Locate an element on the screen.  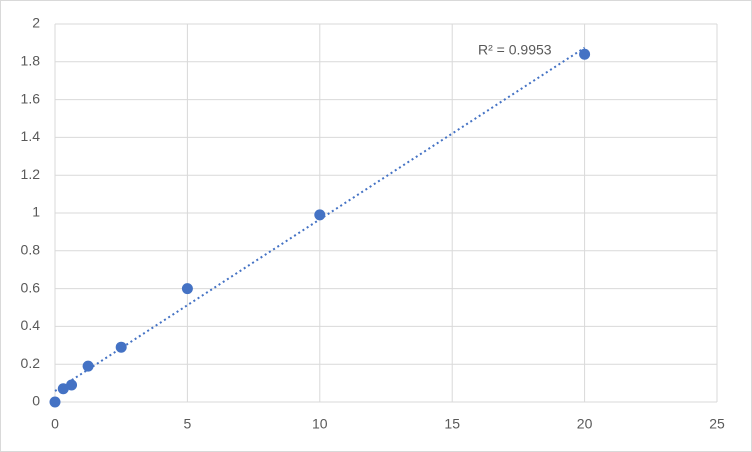
y-tick-label: 1.8 is located at coordinates (31, 61).